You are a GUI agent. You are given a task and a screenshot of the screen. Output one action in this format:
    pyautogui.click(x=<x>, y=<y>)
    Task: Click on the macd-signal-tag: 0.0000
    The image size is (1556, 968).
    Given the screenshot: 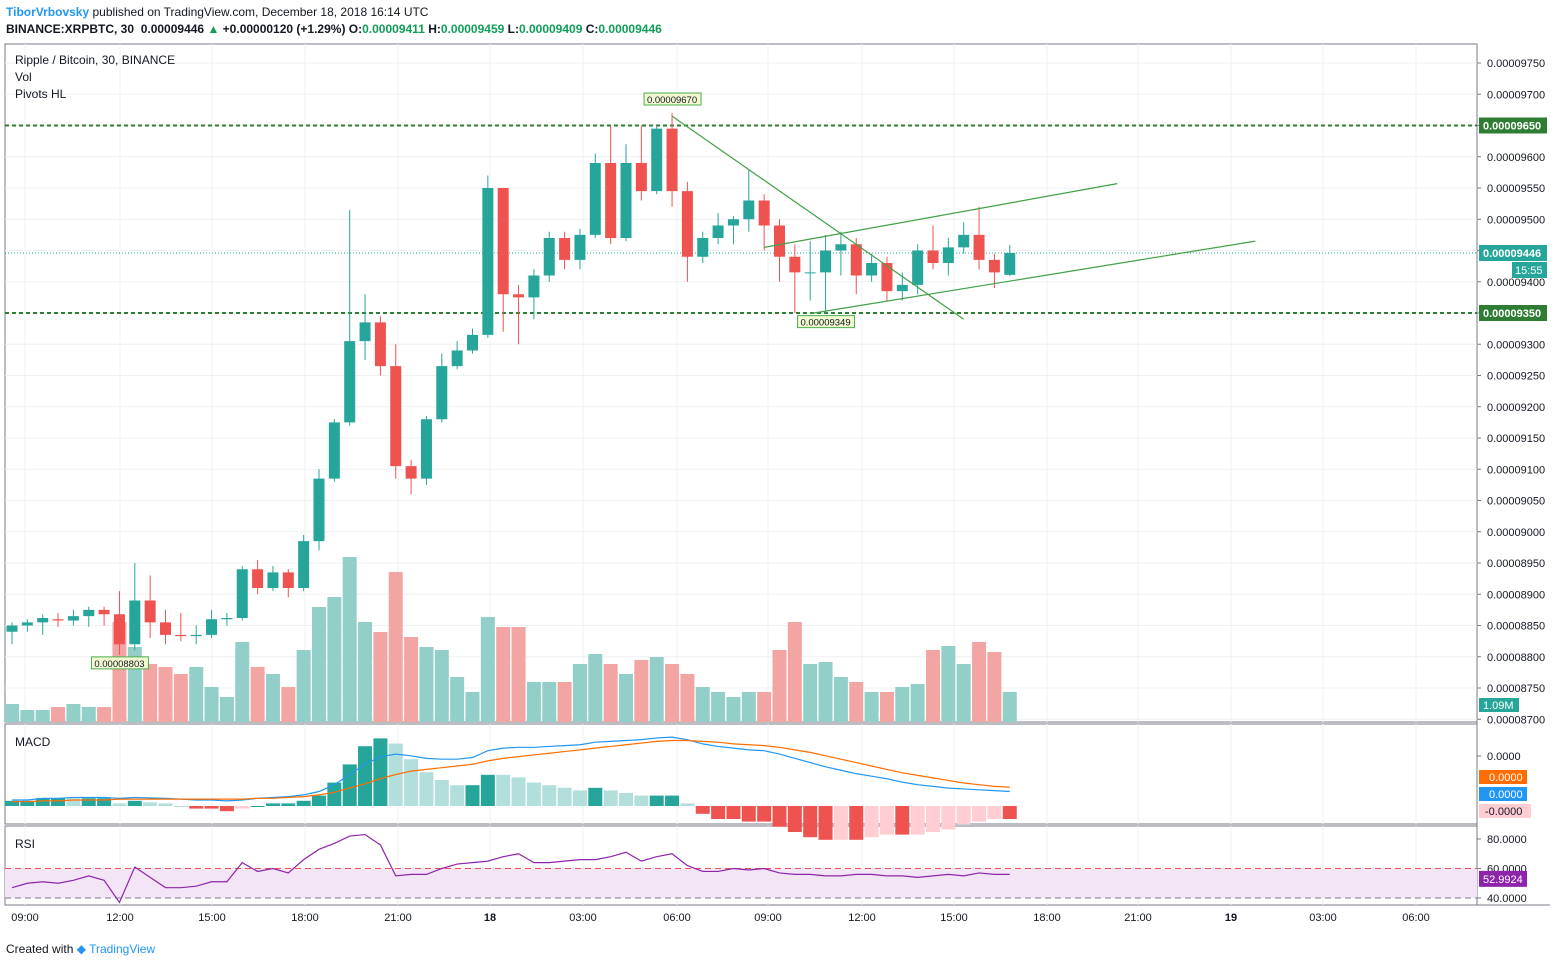 What is the action you would take?
    pyautogui.click(x=1506, y=778)
    